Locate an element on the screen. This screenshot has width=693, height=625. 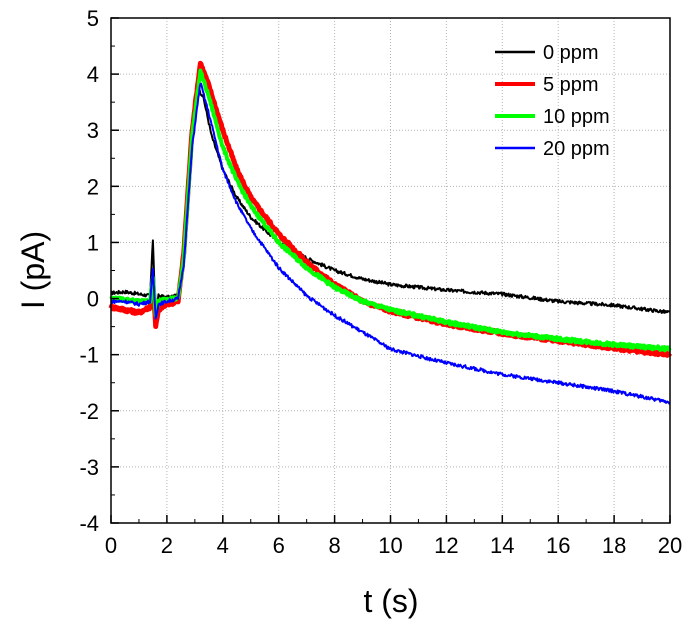
y-tick-labels: -4 -3 -2 -1 0 1 2 3 4 5 is located at coordinates (89, 271).